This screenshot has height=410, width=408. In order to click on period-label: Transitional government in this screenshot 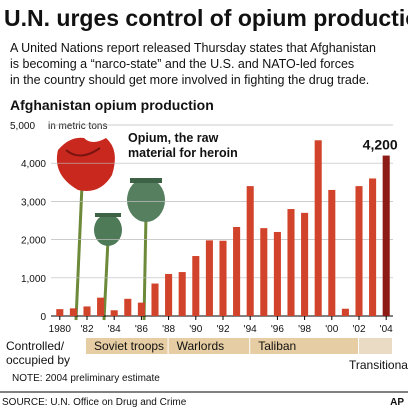, I will do `click(378, 365)`.